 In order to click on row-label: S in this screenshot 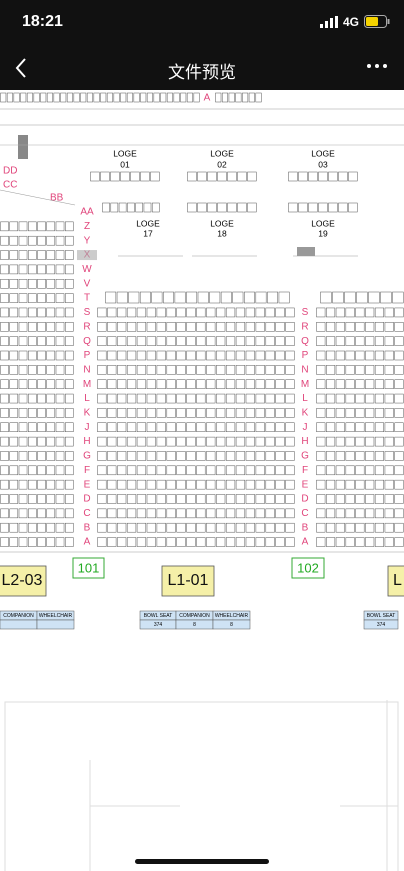, I will do `click(87, 312)`.